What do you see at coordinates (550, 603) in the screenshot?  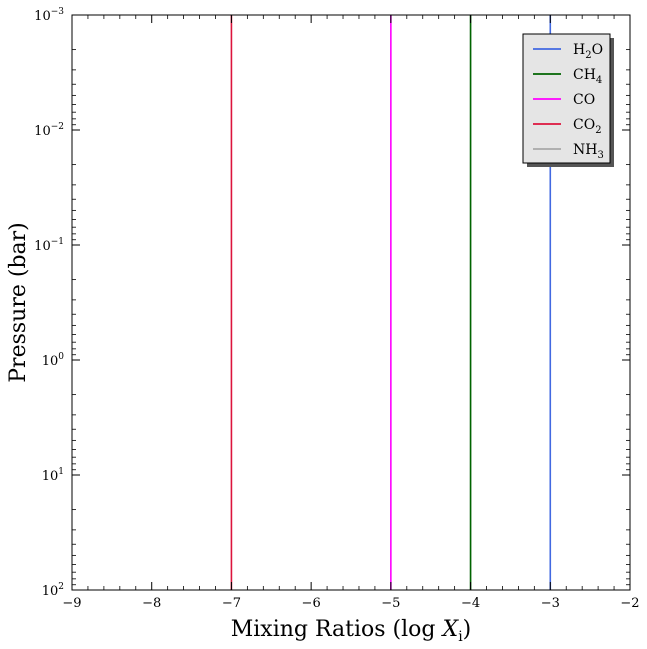 I see `x-tick-label: −3` at bounding box center [550, 603].